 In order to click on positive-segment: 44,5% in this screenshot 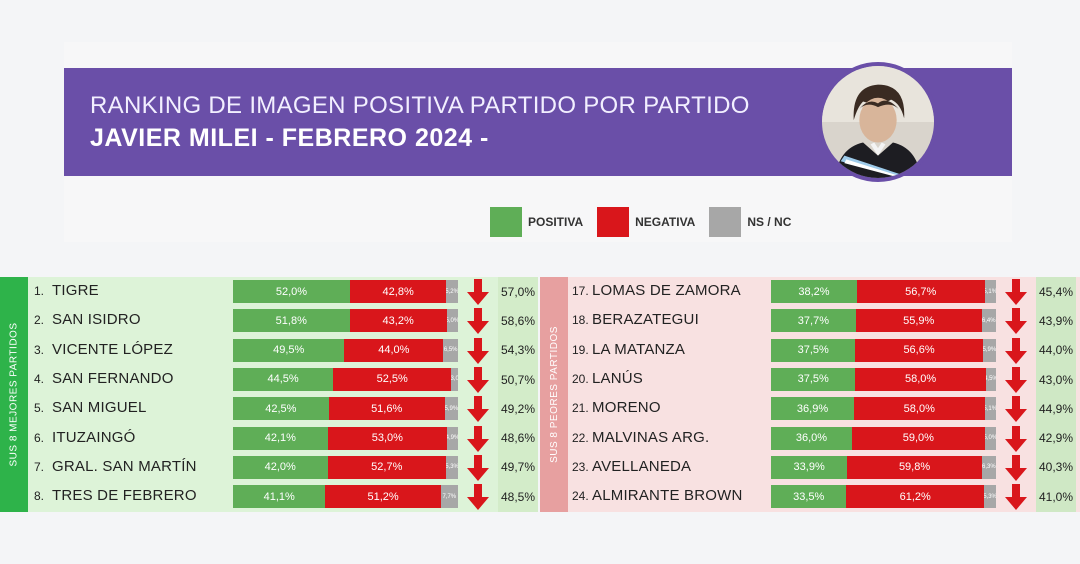, I will do `click(283, 379)`.